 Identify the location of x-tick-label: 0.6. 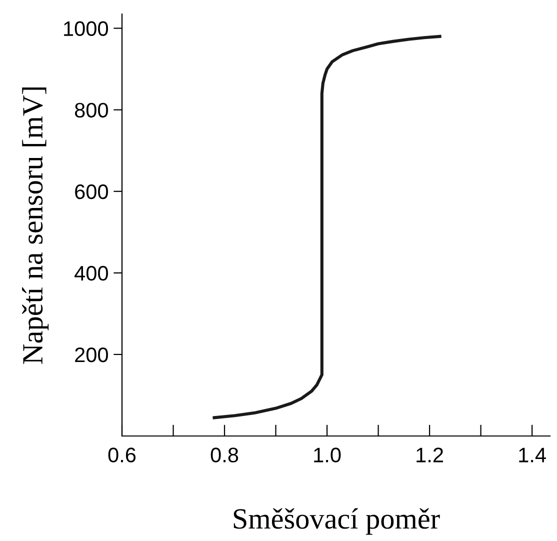
(122, 455).